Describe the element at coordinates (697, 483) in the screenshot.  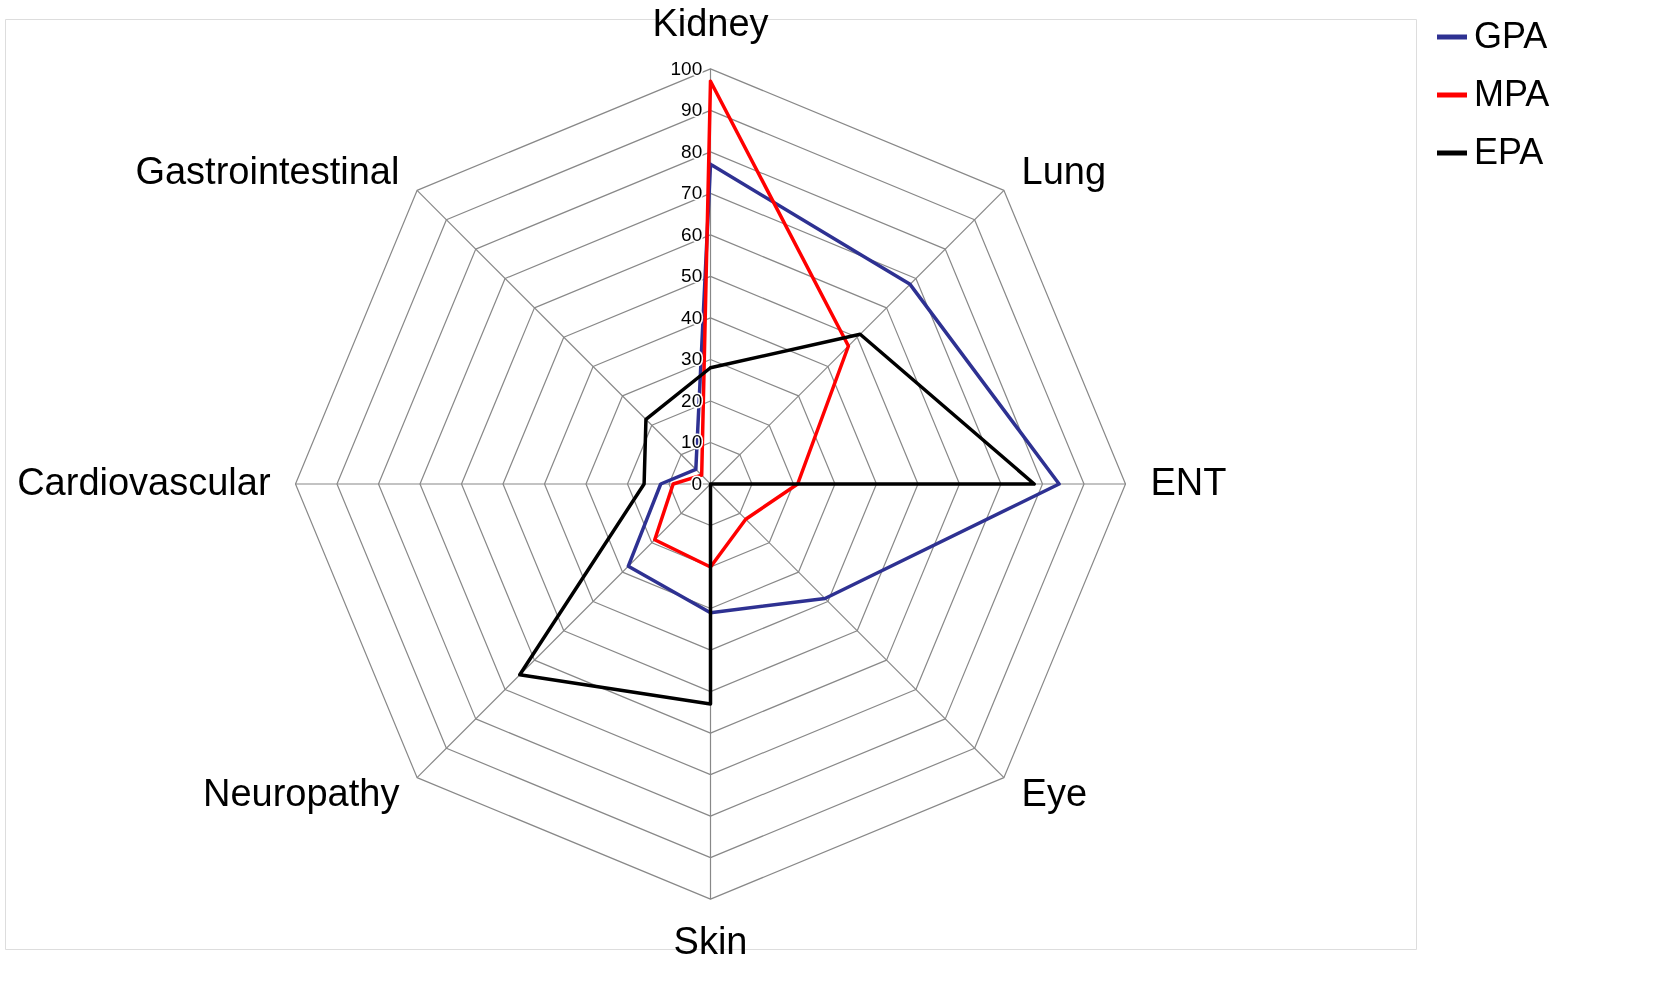
I see `y-tick-label: 0` at that location.